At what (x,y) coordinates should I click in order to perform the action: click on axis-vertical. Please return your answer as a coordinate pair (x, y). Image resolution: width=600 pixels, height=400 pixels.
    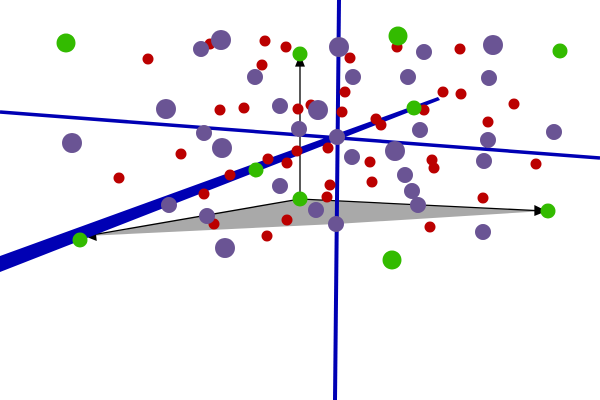
    Looking at the image, I should click on (337, 200).